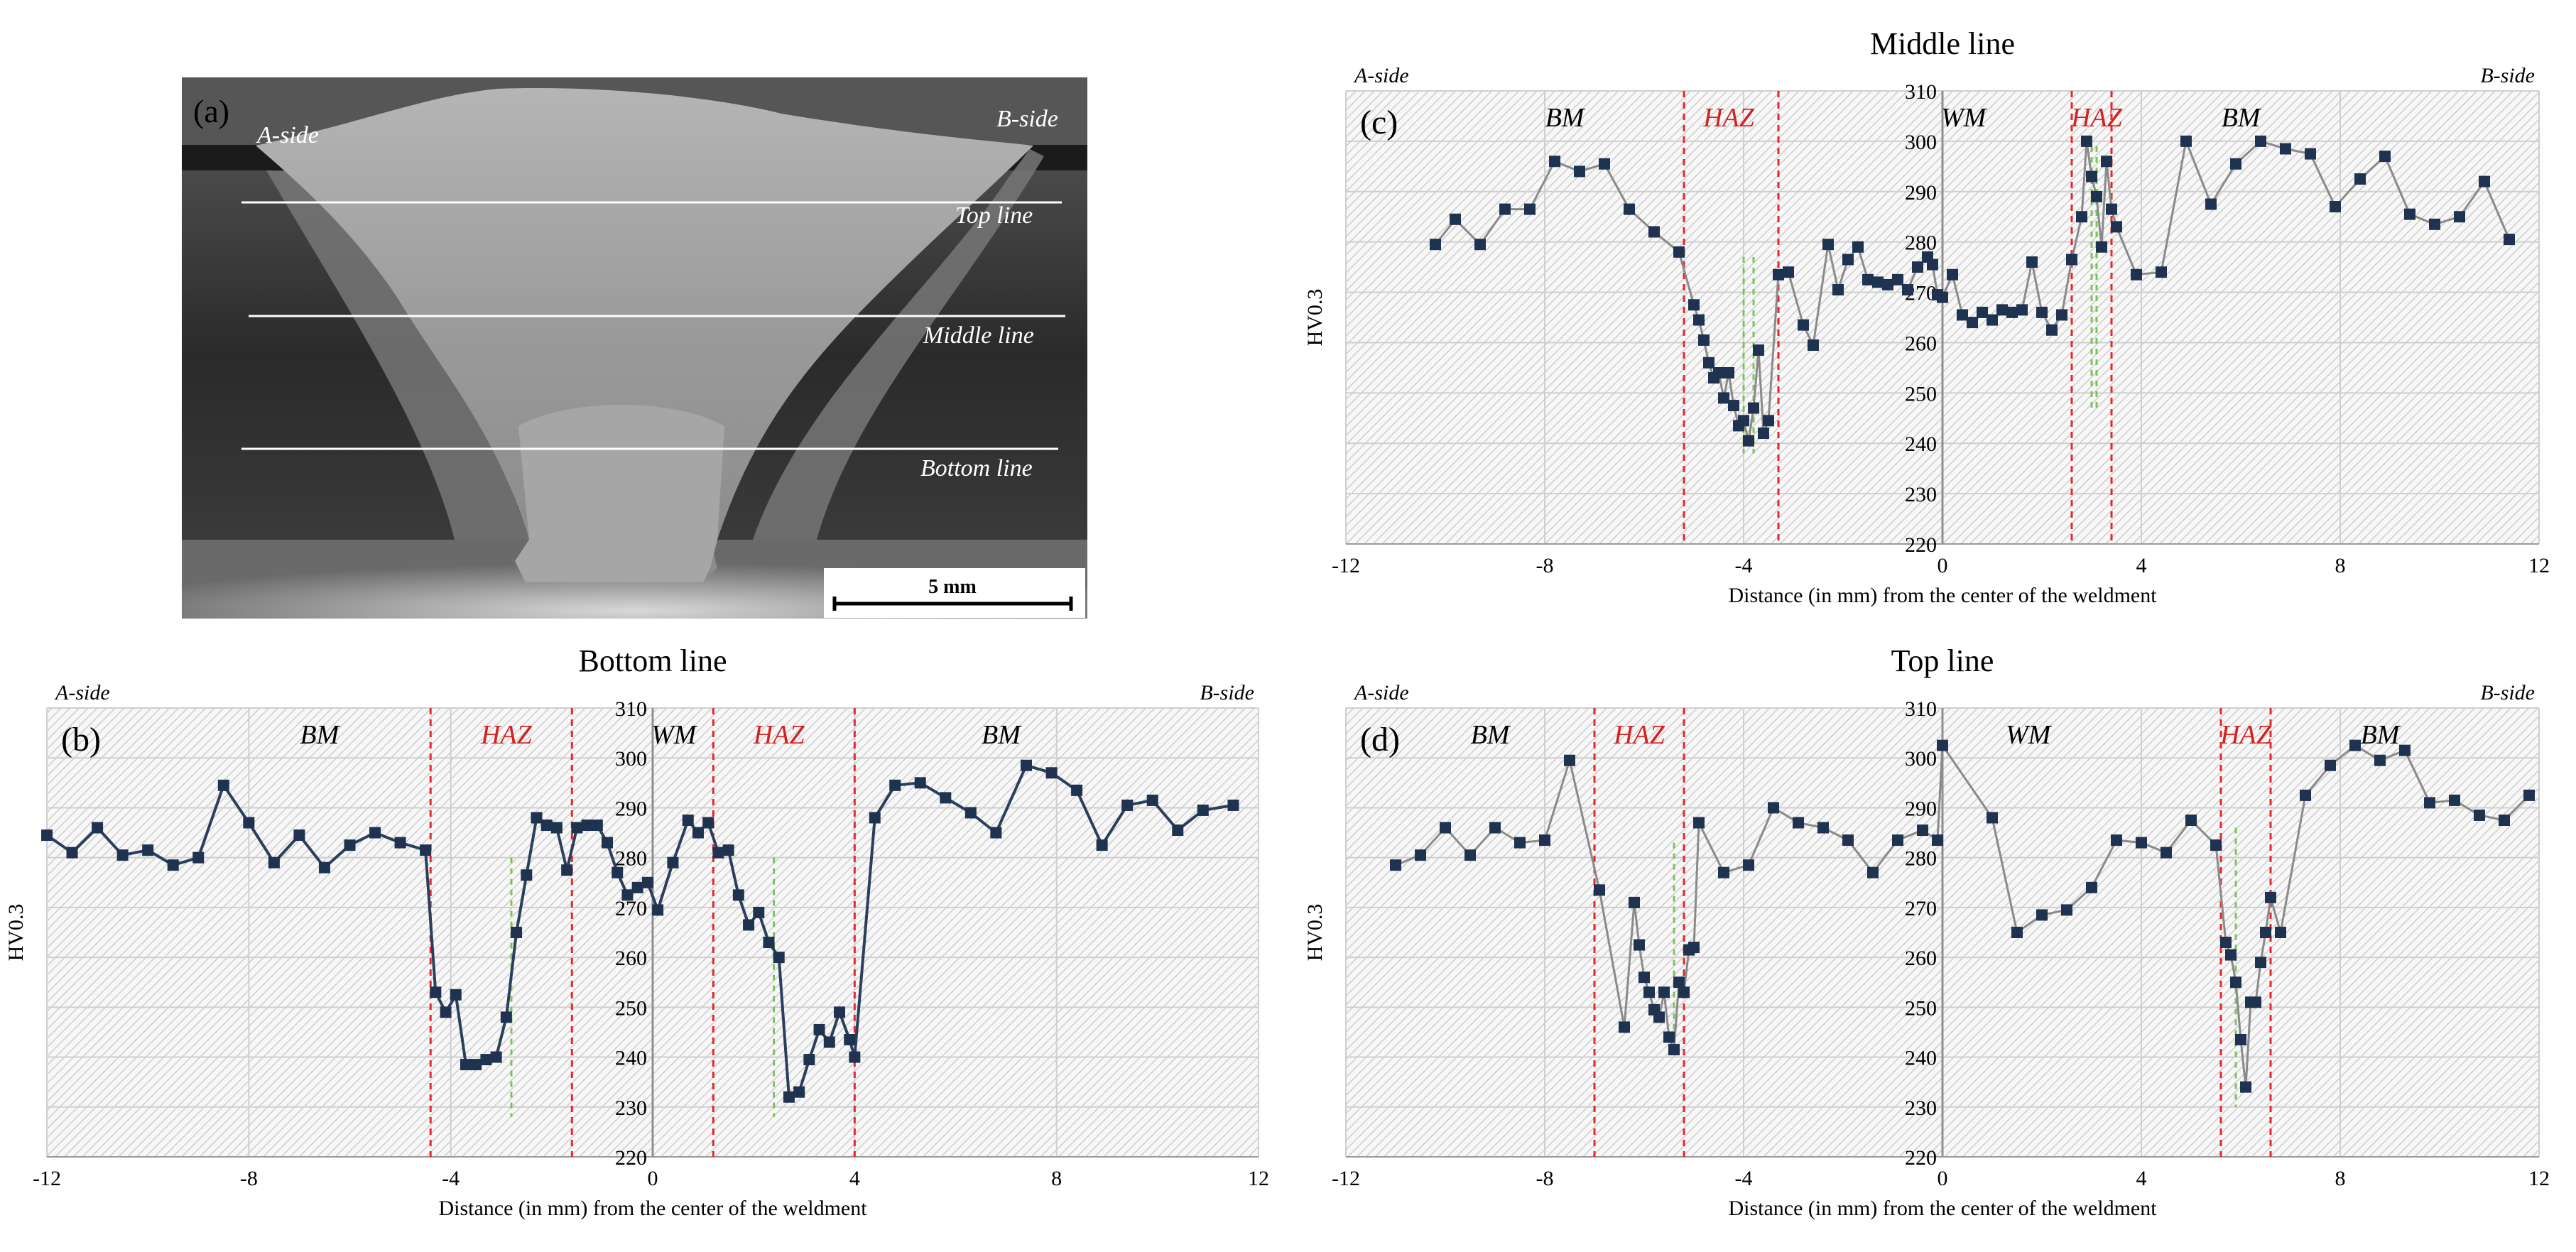 The height and width of the screenshot is (1252, 2576). I want to click on chart-title: Middle line, so click(1943, 43).